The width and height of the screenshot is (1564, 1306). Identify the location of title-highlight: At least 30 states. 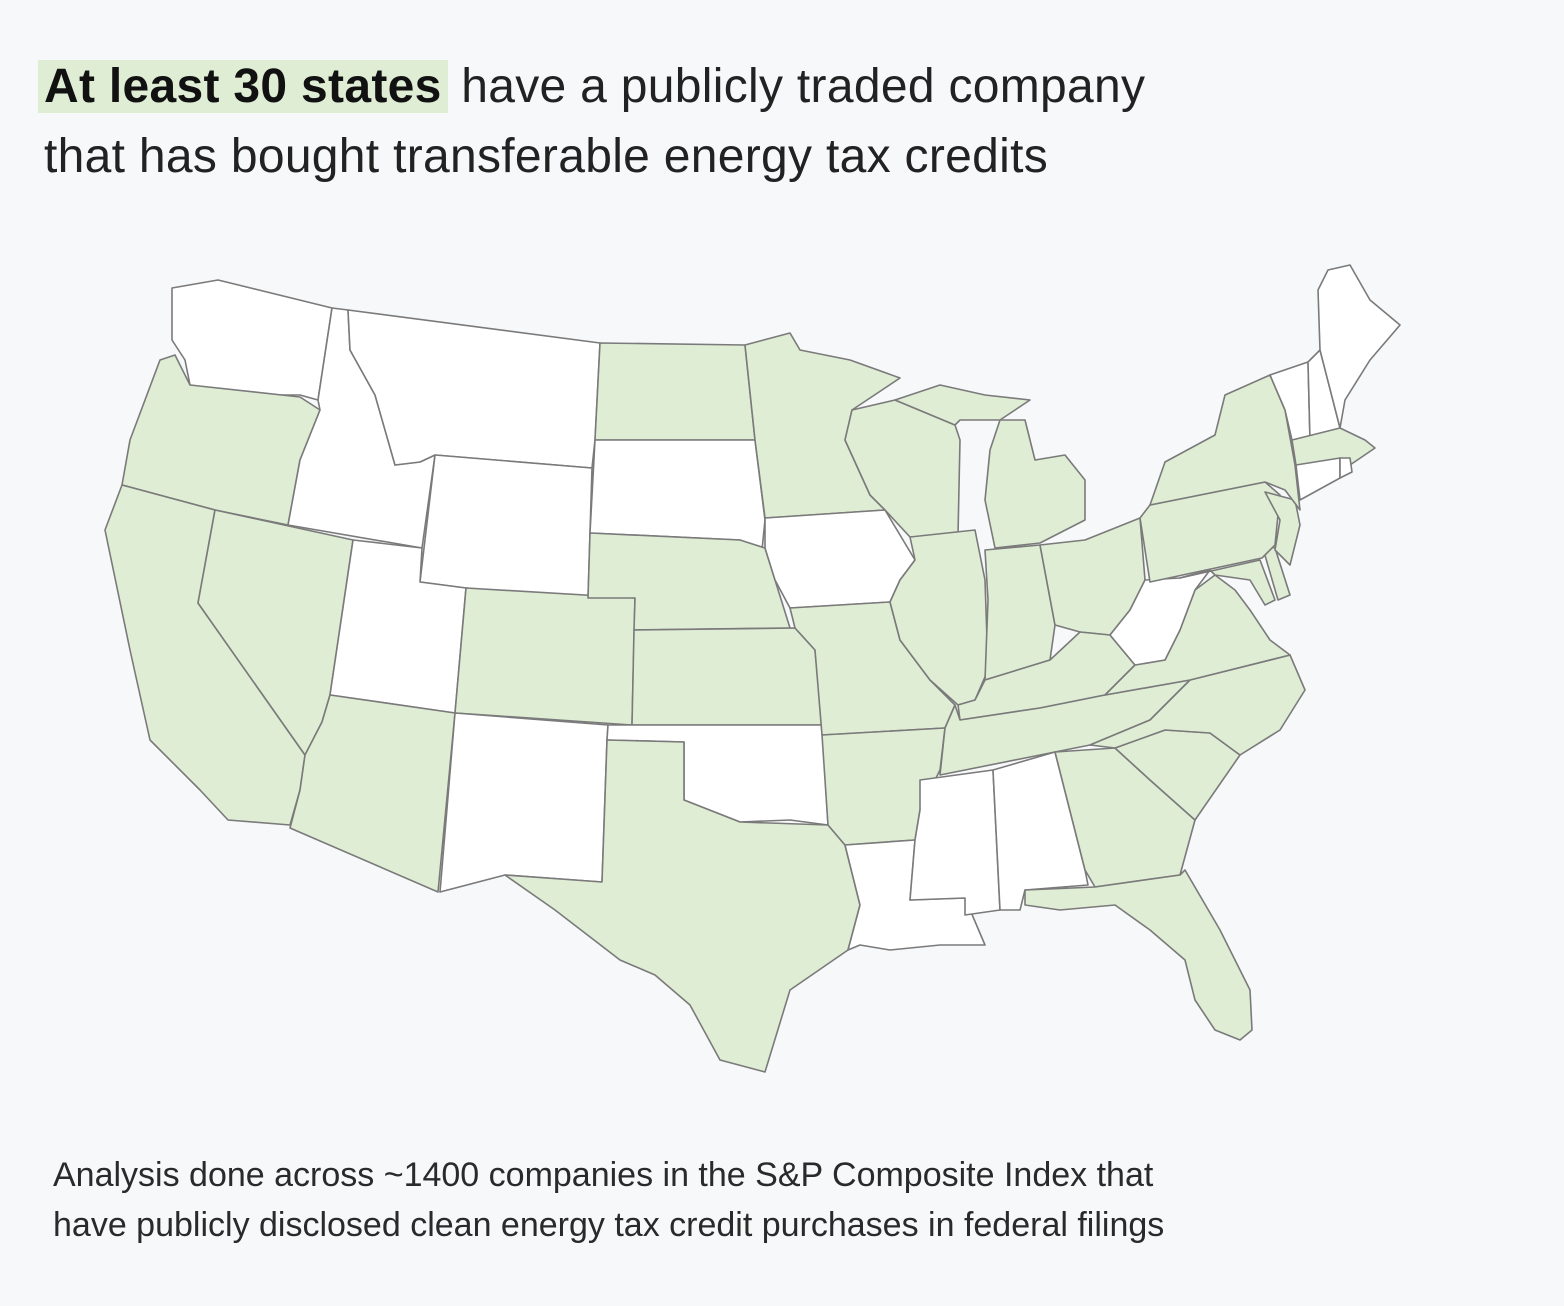
(243, 86).